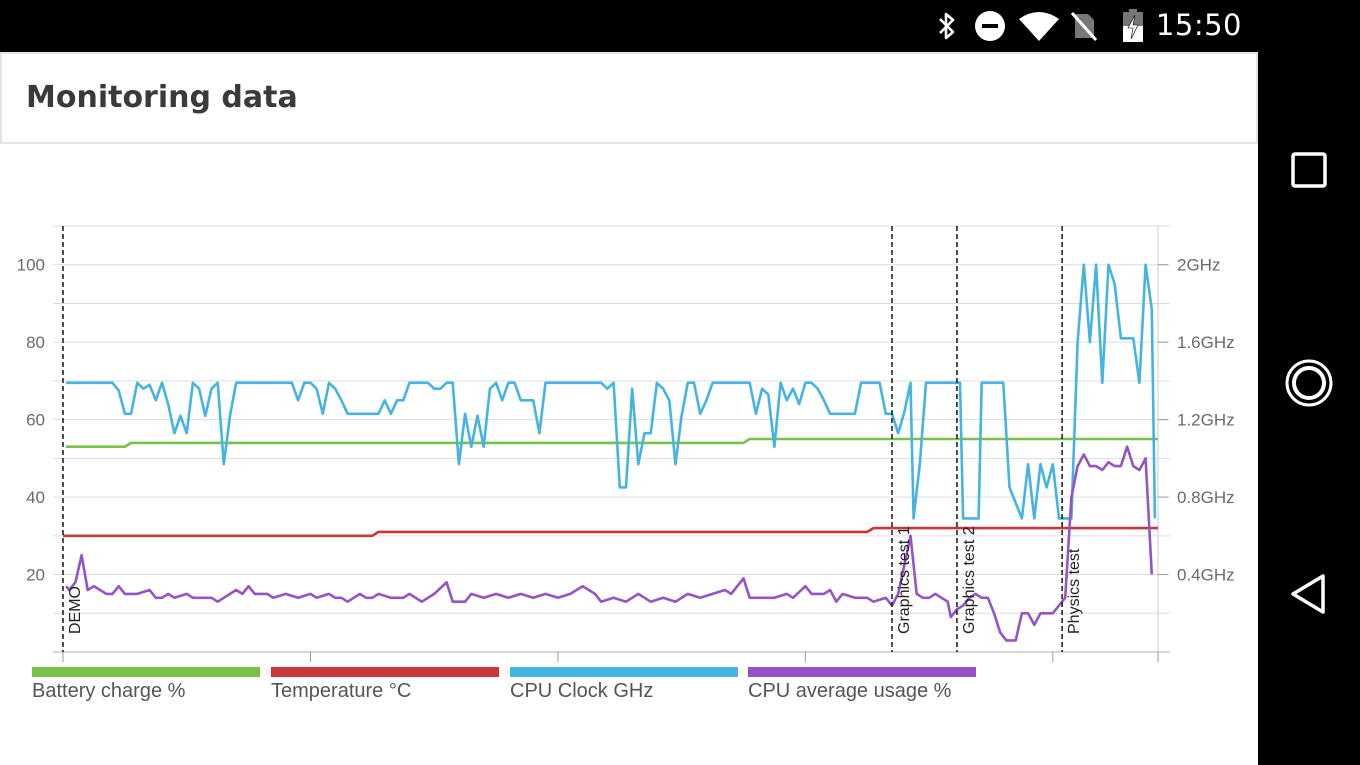 This screenshot has height=765, width=1360. What do you see at coordinates (1074, 591) in the screenshot?
I see `phase-marker-label: Physics test` at bounding box center [1074, 591].